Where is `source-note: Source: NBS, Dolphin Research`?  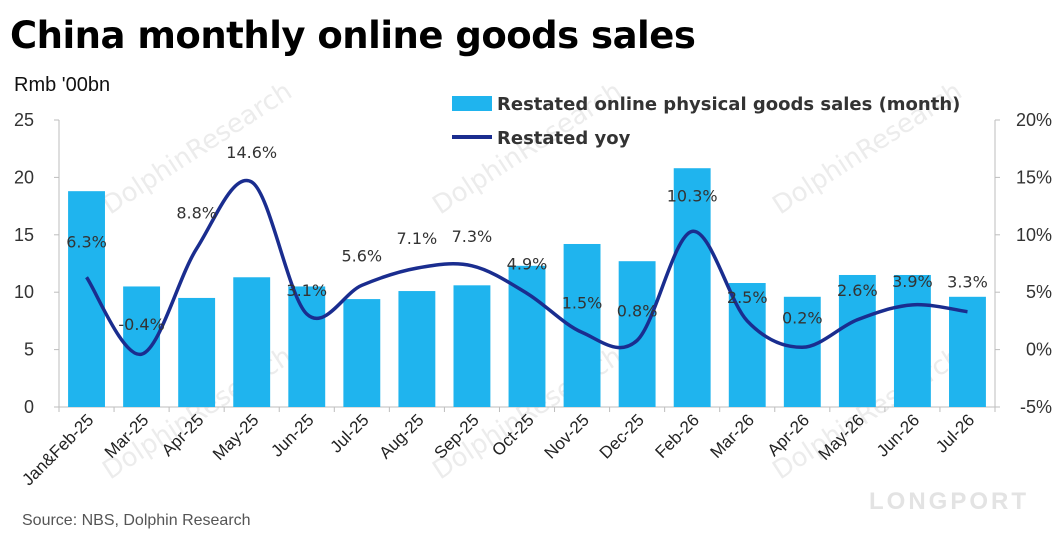 source-note: Source: NBS, Dolphin Research is located at coordinates (136, 520).